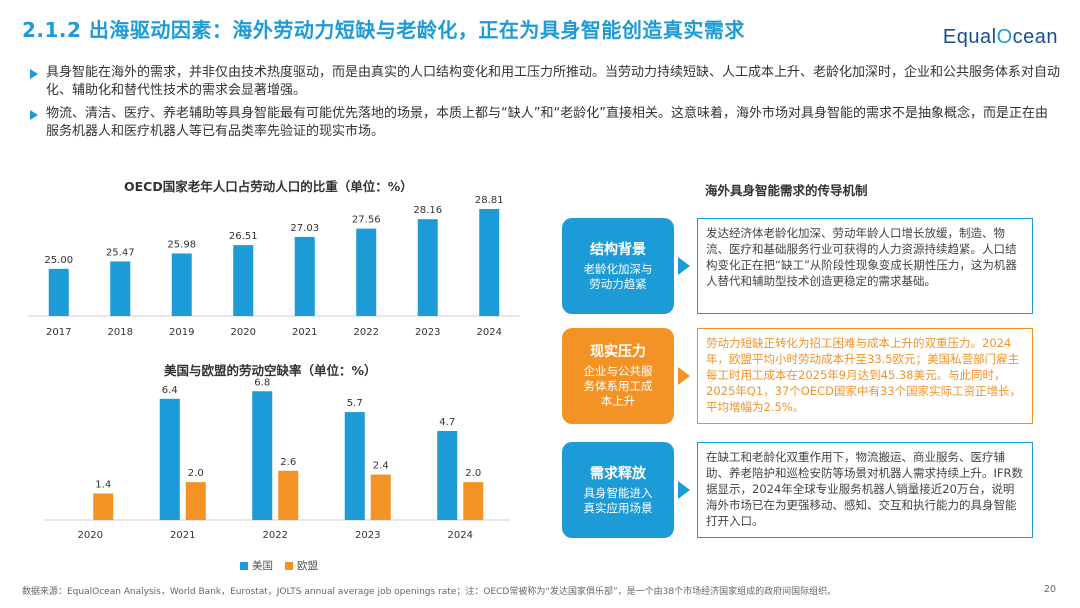 Image resolution: width=1080 pixels, height=608 pixels. What do you see at coordinates (366, 220) in the screenshot?
I see `data-label: 27.56` at bounding box center [366, 220].